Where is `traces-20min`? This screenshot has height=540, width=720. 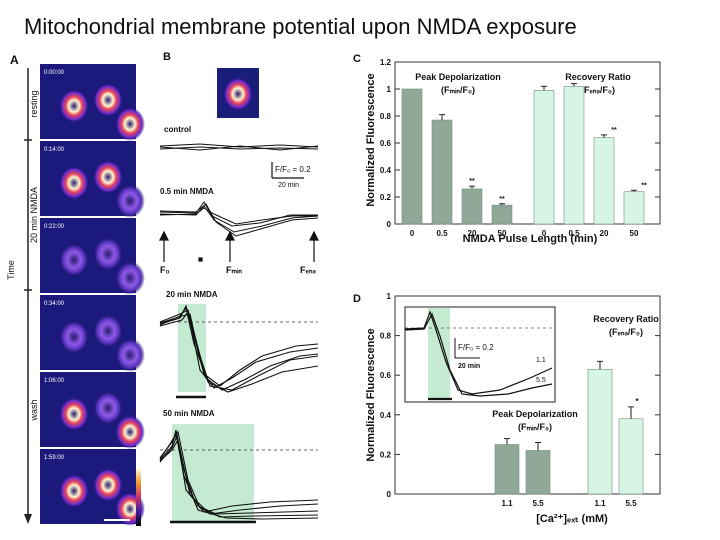
traces-20min is located at coordinates (239, 348).